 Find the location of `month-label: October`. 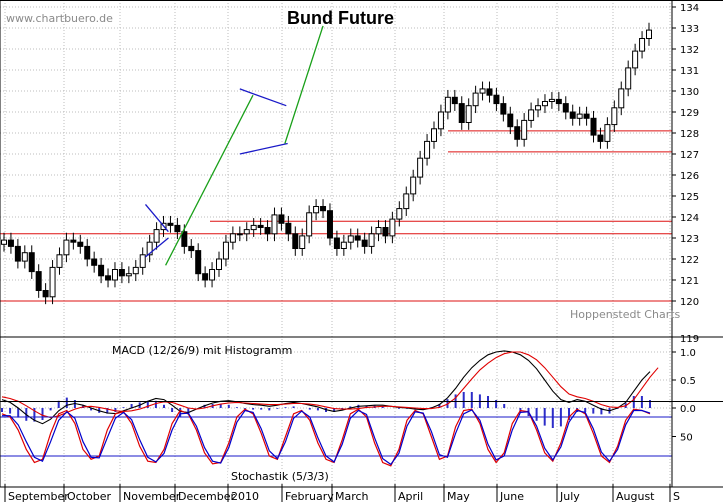

month-label: October is located at coordinates (89, 496).